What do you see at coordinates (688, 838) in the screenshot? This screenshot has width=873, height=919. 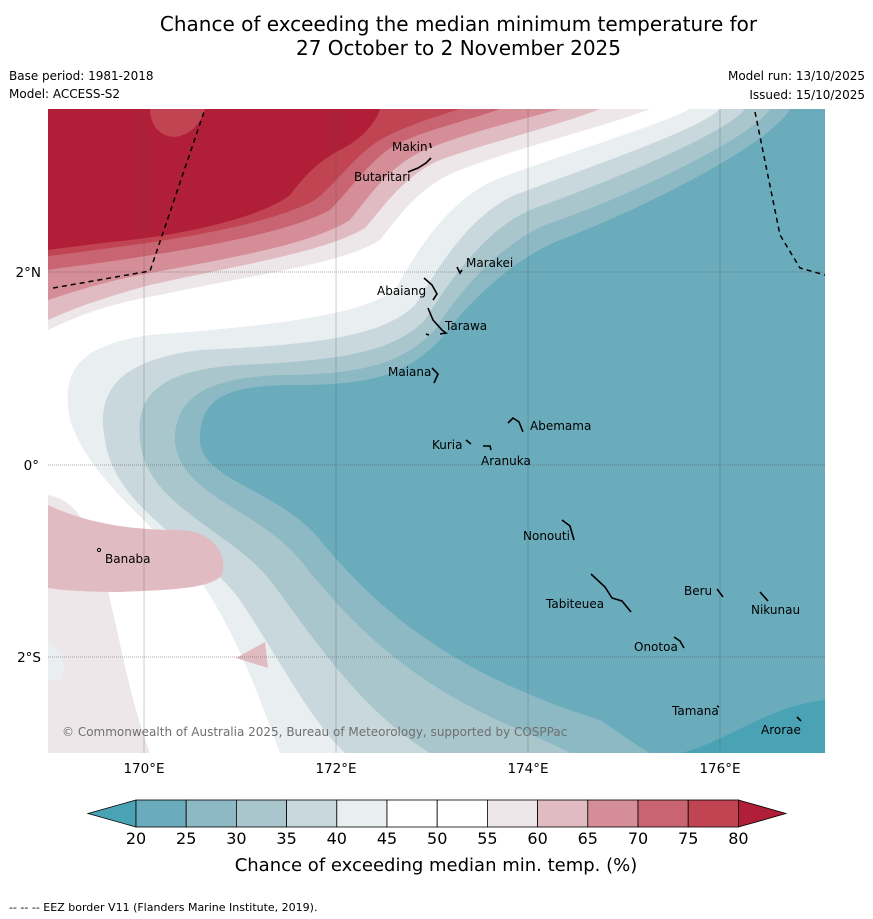 I see `colorbar-tick-label: 75` at bounding box center [688, 838].